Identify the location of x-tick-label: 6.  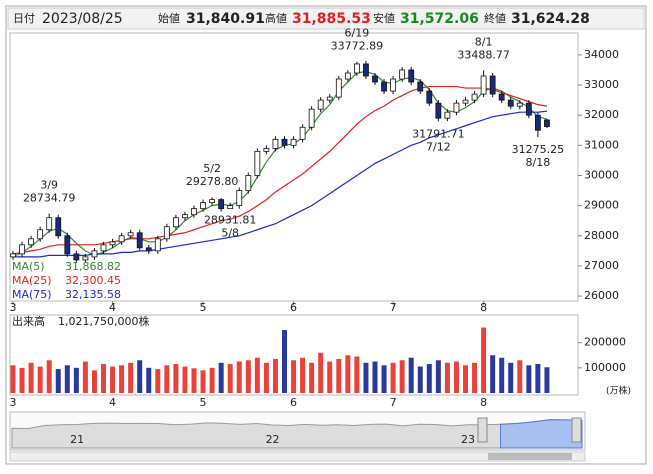
(293, 402).